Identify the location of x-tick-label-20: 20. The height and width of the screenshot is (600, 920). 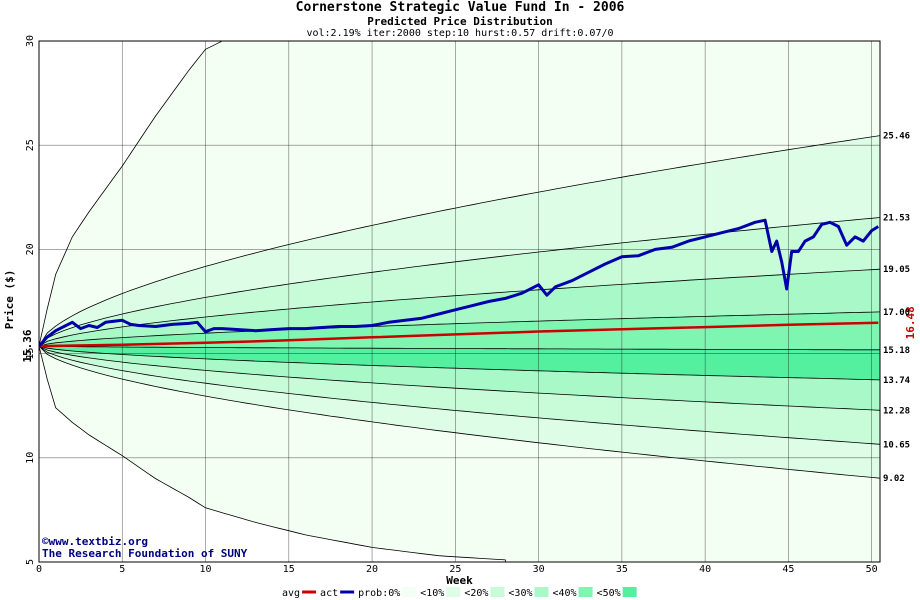
(372, 569).